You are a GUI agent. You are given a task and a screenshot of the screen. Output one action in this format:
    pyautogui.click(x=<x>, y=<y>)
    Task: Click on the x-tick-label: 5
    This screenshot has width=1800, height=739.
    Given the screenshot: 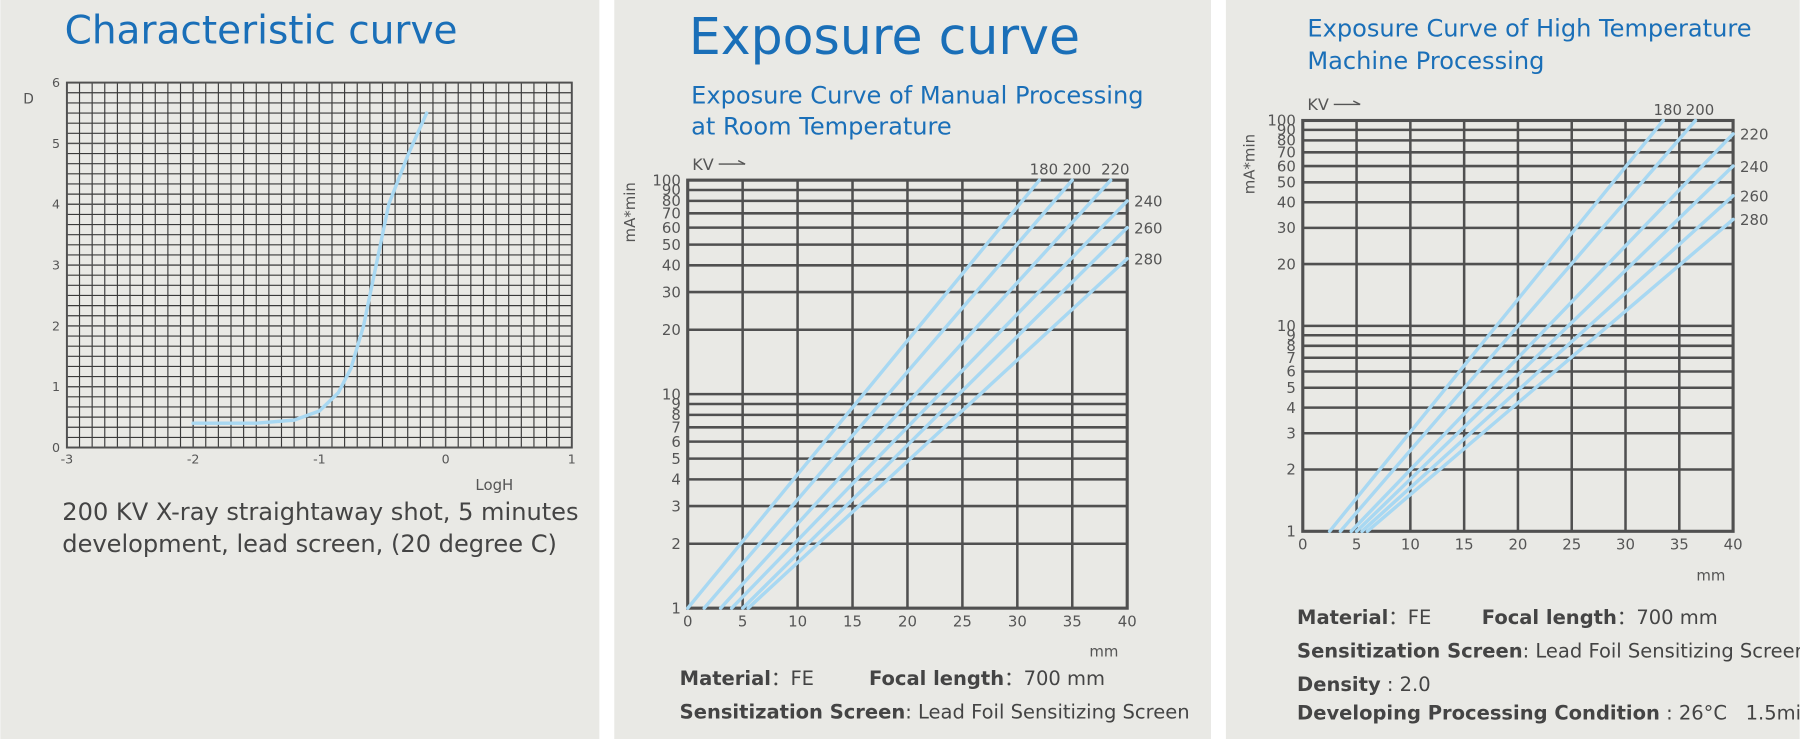 What is the action you would take?
    pyautogui.click(x=742, y=622)
    